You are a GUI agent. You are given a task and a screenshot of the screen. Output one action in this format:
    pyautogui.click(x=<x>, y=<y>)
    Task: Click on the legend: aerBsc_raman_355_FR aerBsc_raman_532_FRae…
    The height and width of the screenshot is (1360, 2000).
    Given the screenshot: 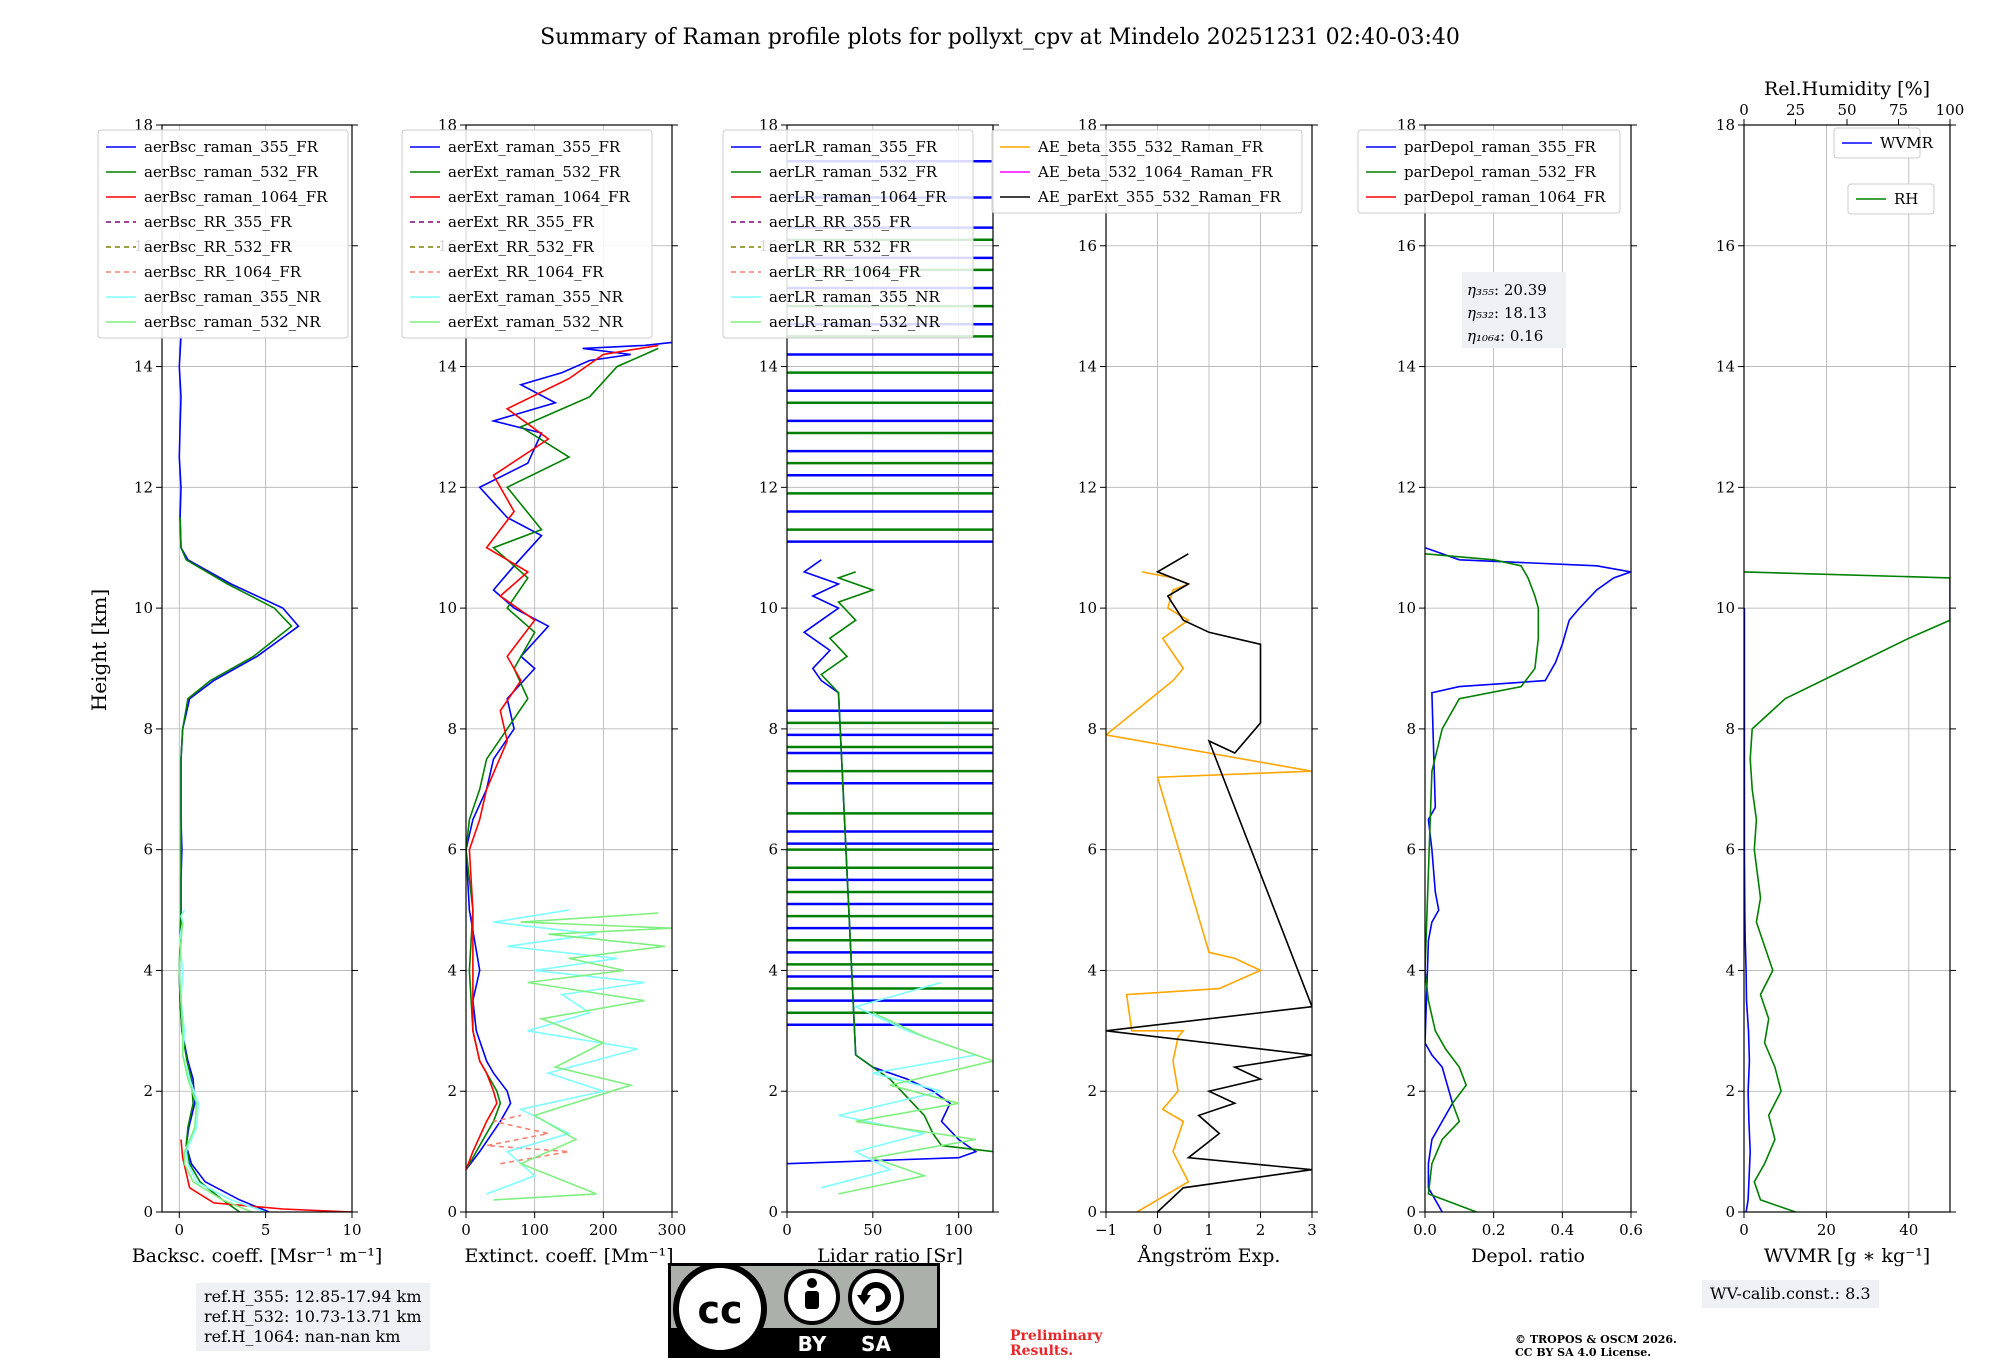 What is the action you would take?
    pyautogui.click(x=223, y=234)
    